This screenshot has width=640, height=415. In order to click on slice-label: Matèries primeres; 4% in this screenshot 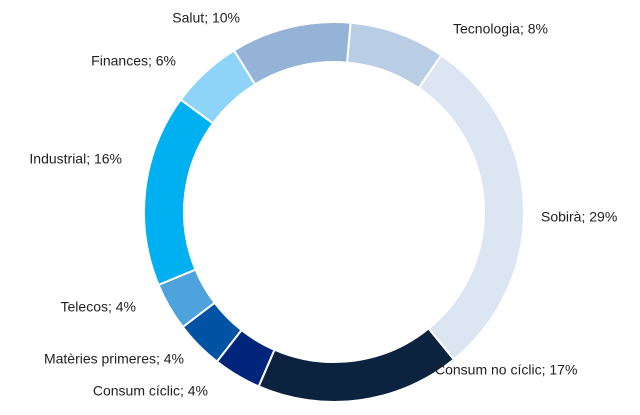, I will do `click(114, 359)`.